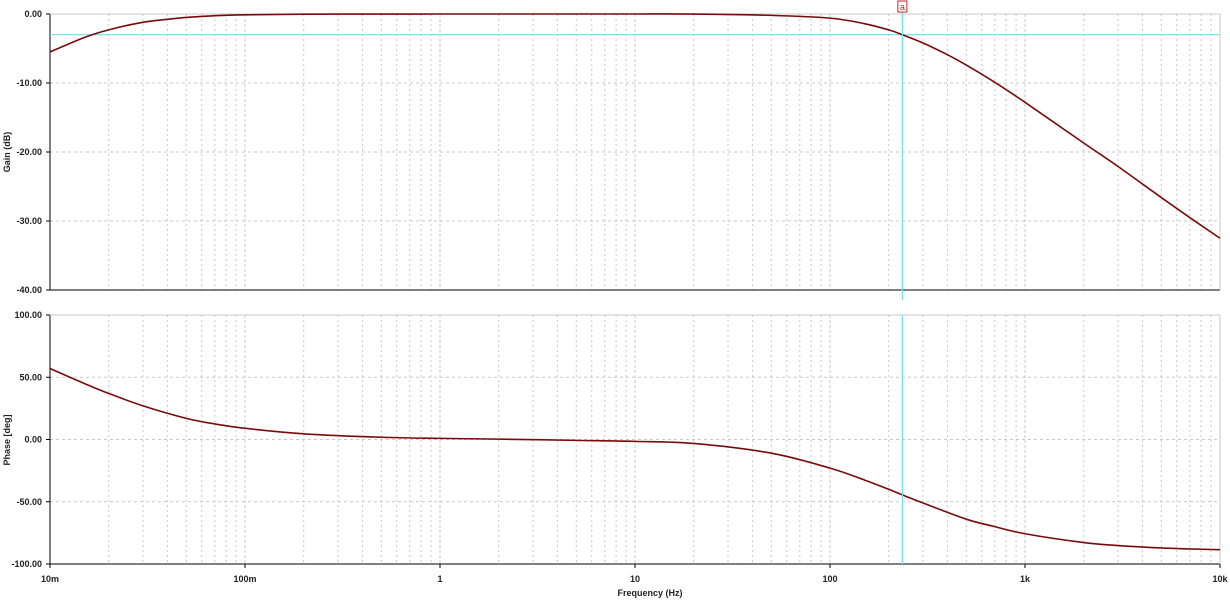 The image size is (1230, 609). I want to click on y-tick-label: -20.00, so click(29, 152).